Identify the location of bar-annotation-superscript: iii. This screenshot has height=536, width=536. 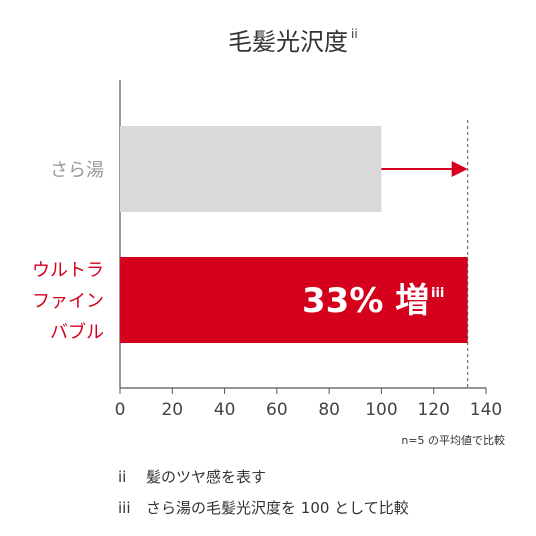
(437, 293).